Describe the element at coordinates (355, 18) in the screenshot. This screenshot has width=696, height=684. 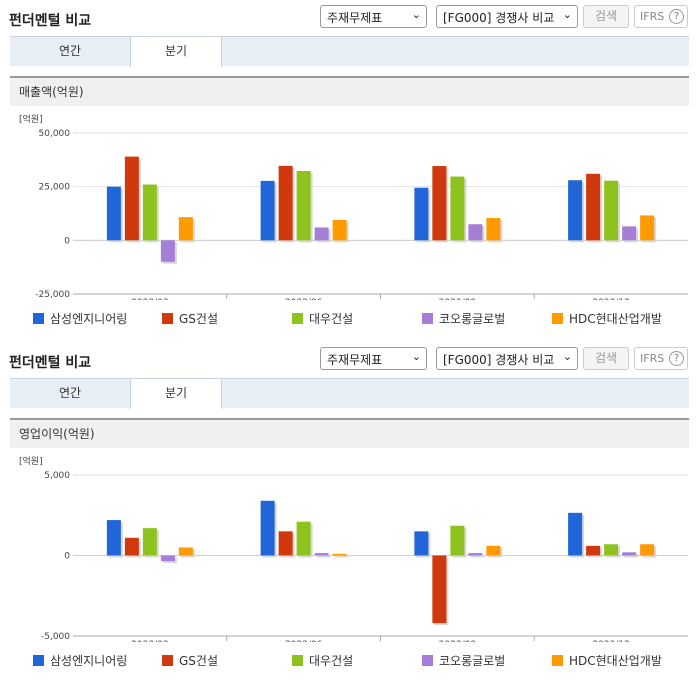
I see `statement-type-value: 주재무제표` at that location.